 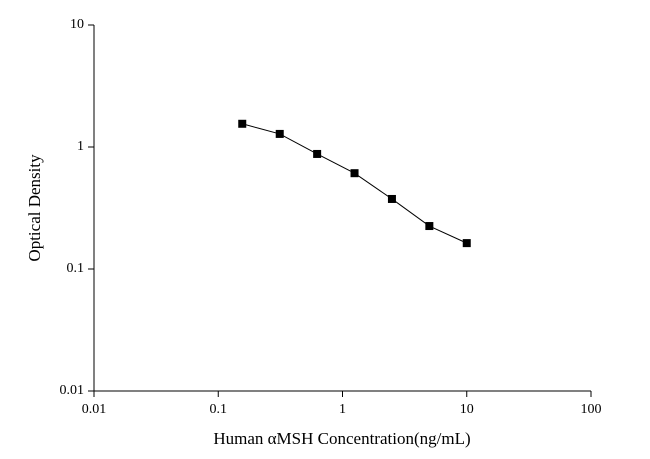 I want to click on x-tick-label: 1, so click(x=342, y=409).